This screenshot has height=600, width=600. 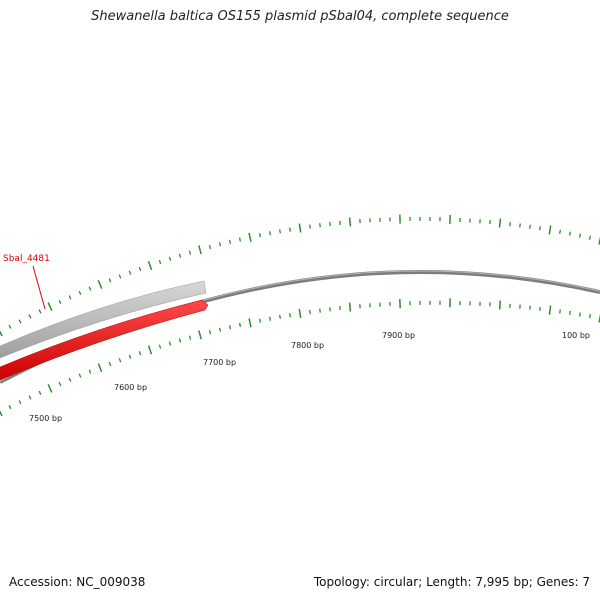 What do you see at coordinates (576, 335) in the screenshot?
I see `tick-label-100: 100 bp` at bounding box center [576, 335].